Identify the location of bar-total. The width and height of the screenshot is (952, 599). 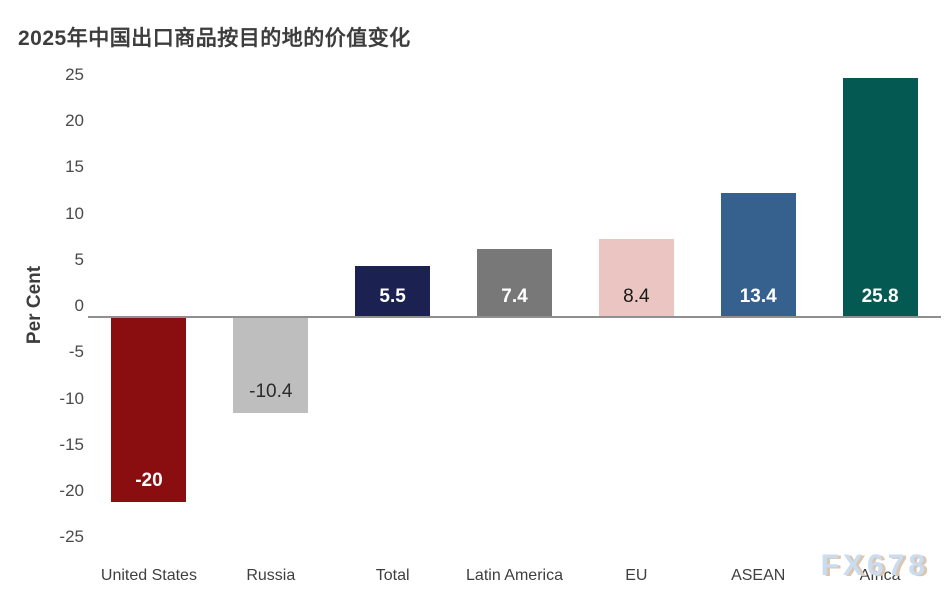
(393, 291).